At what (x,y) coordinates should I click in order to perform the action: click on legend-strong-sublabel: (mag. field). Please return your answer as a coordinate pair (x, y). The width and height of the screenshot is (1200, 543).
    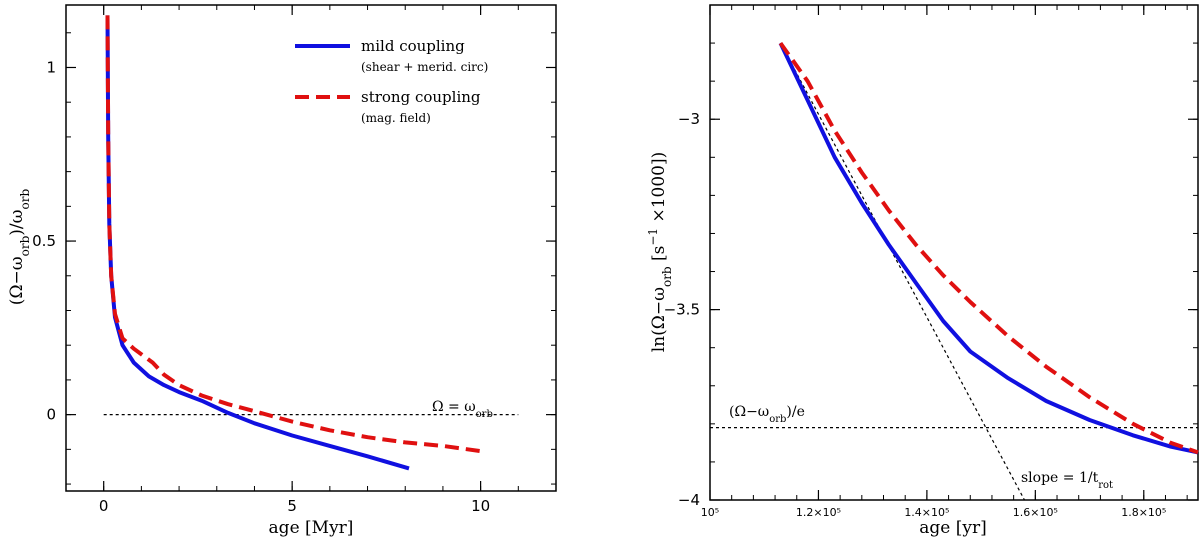
    Looking at the image, I should click on (396, 118).